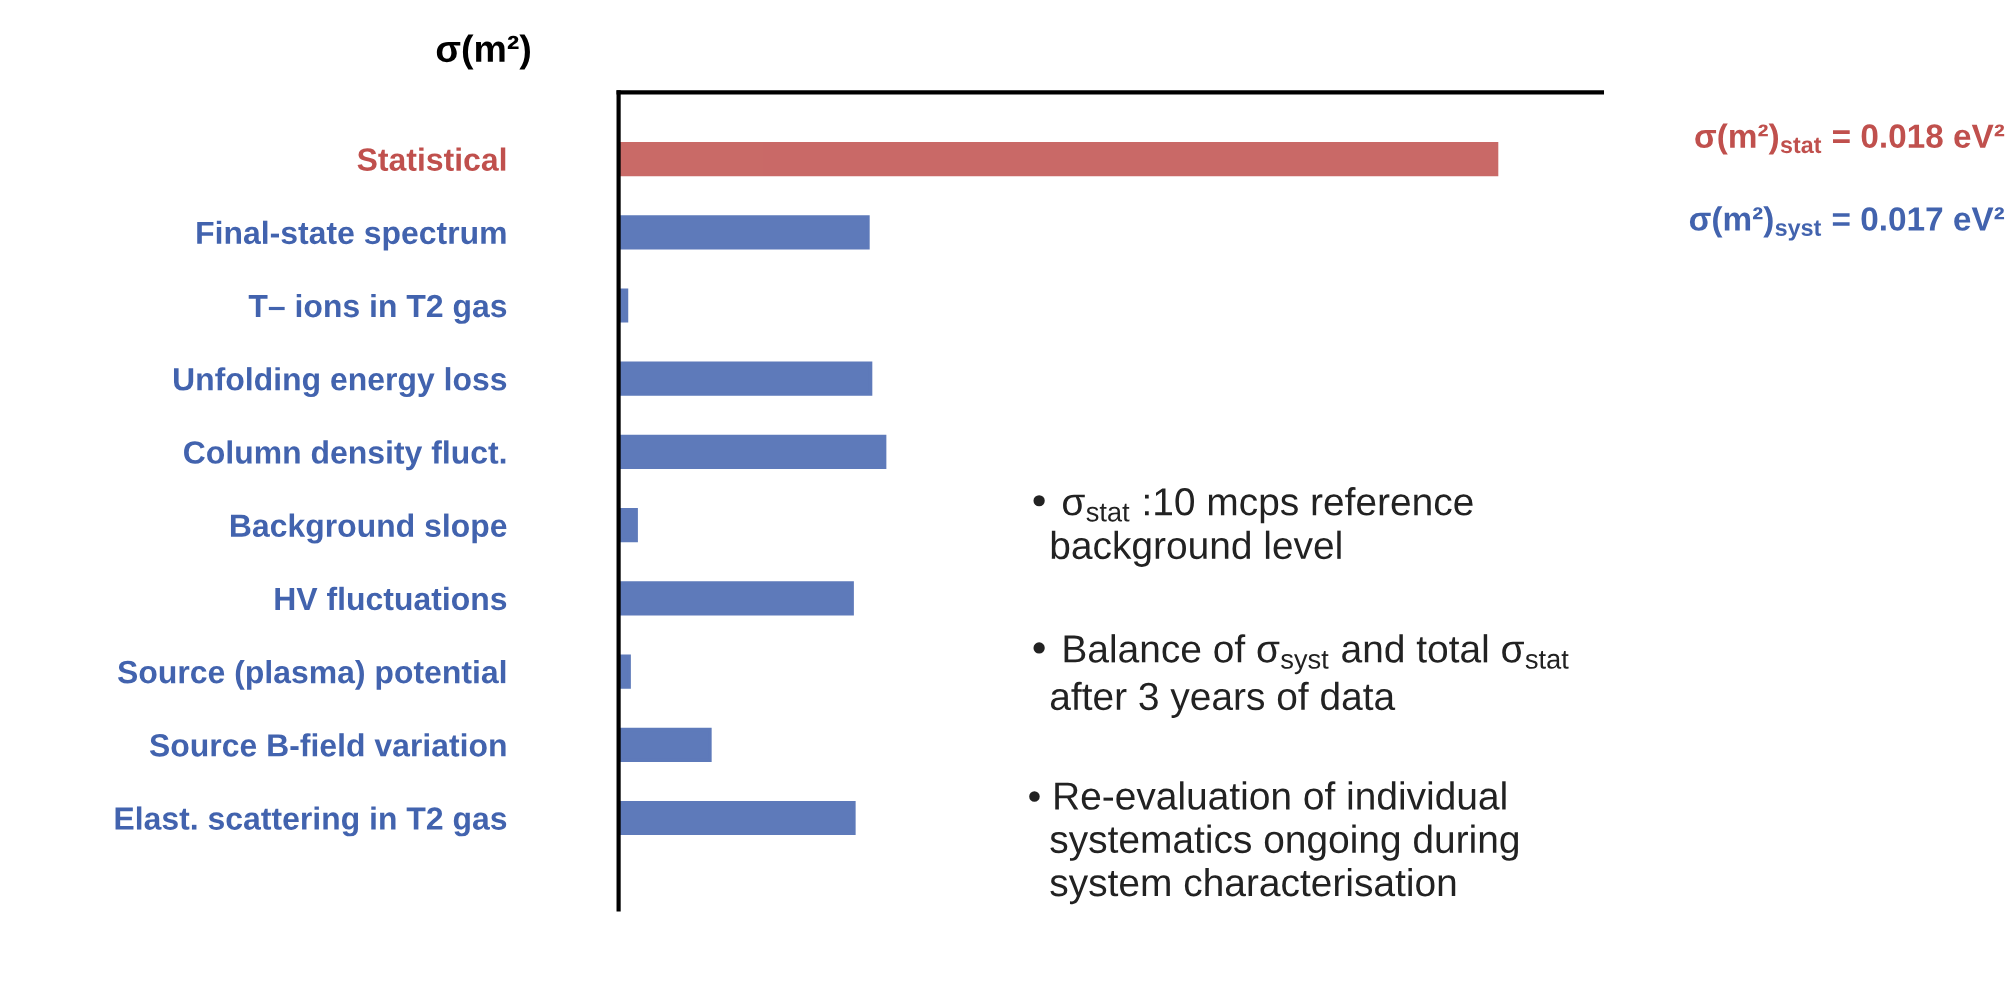  I want to click on y-tick-label: Elast. scattering in T2 gas, so click(311, 821).